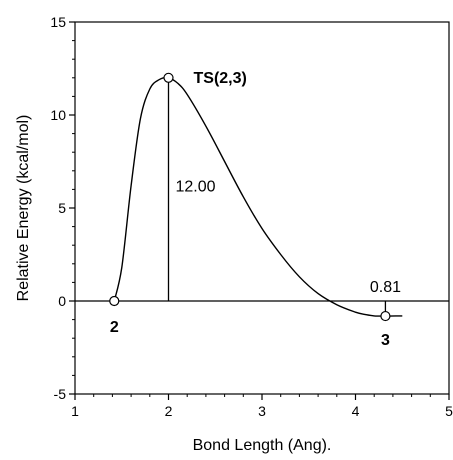  I want to click on x-axis-ticks: 1 2 3 4 5, so click(262, 406).